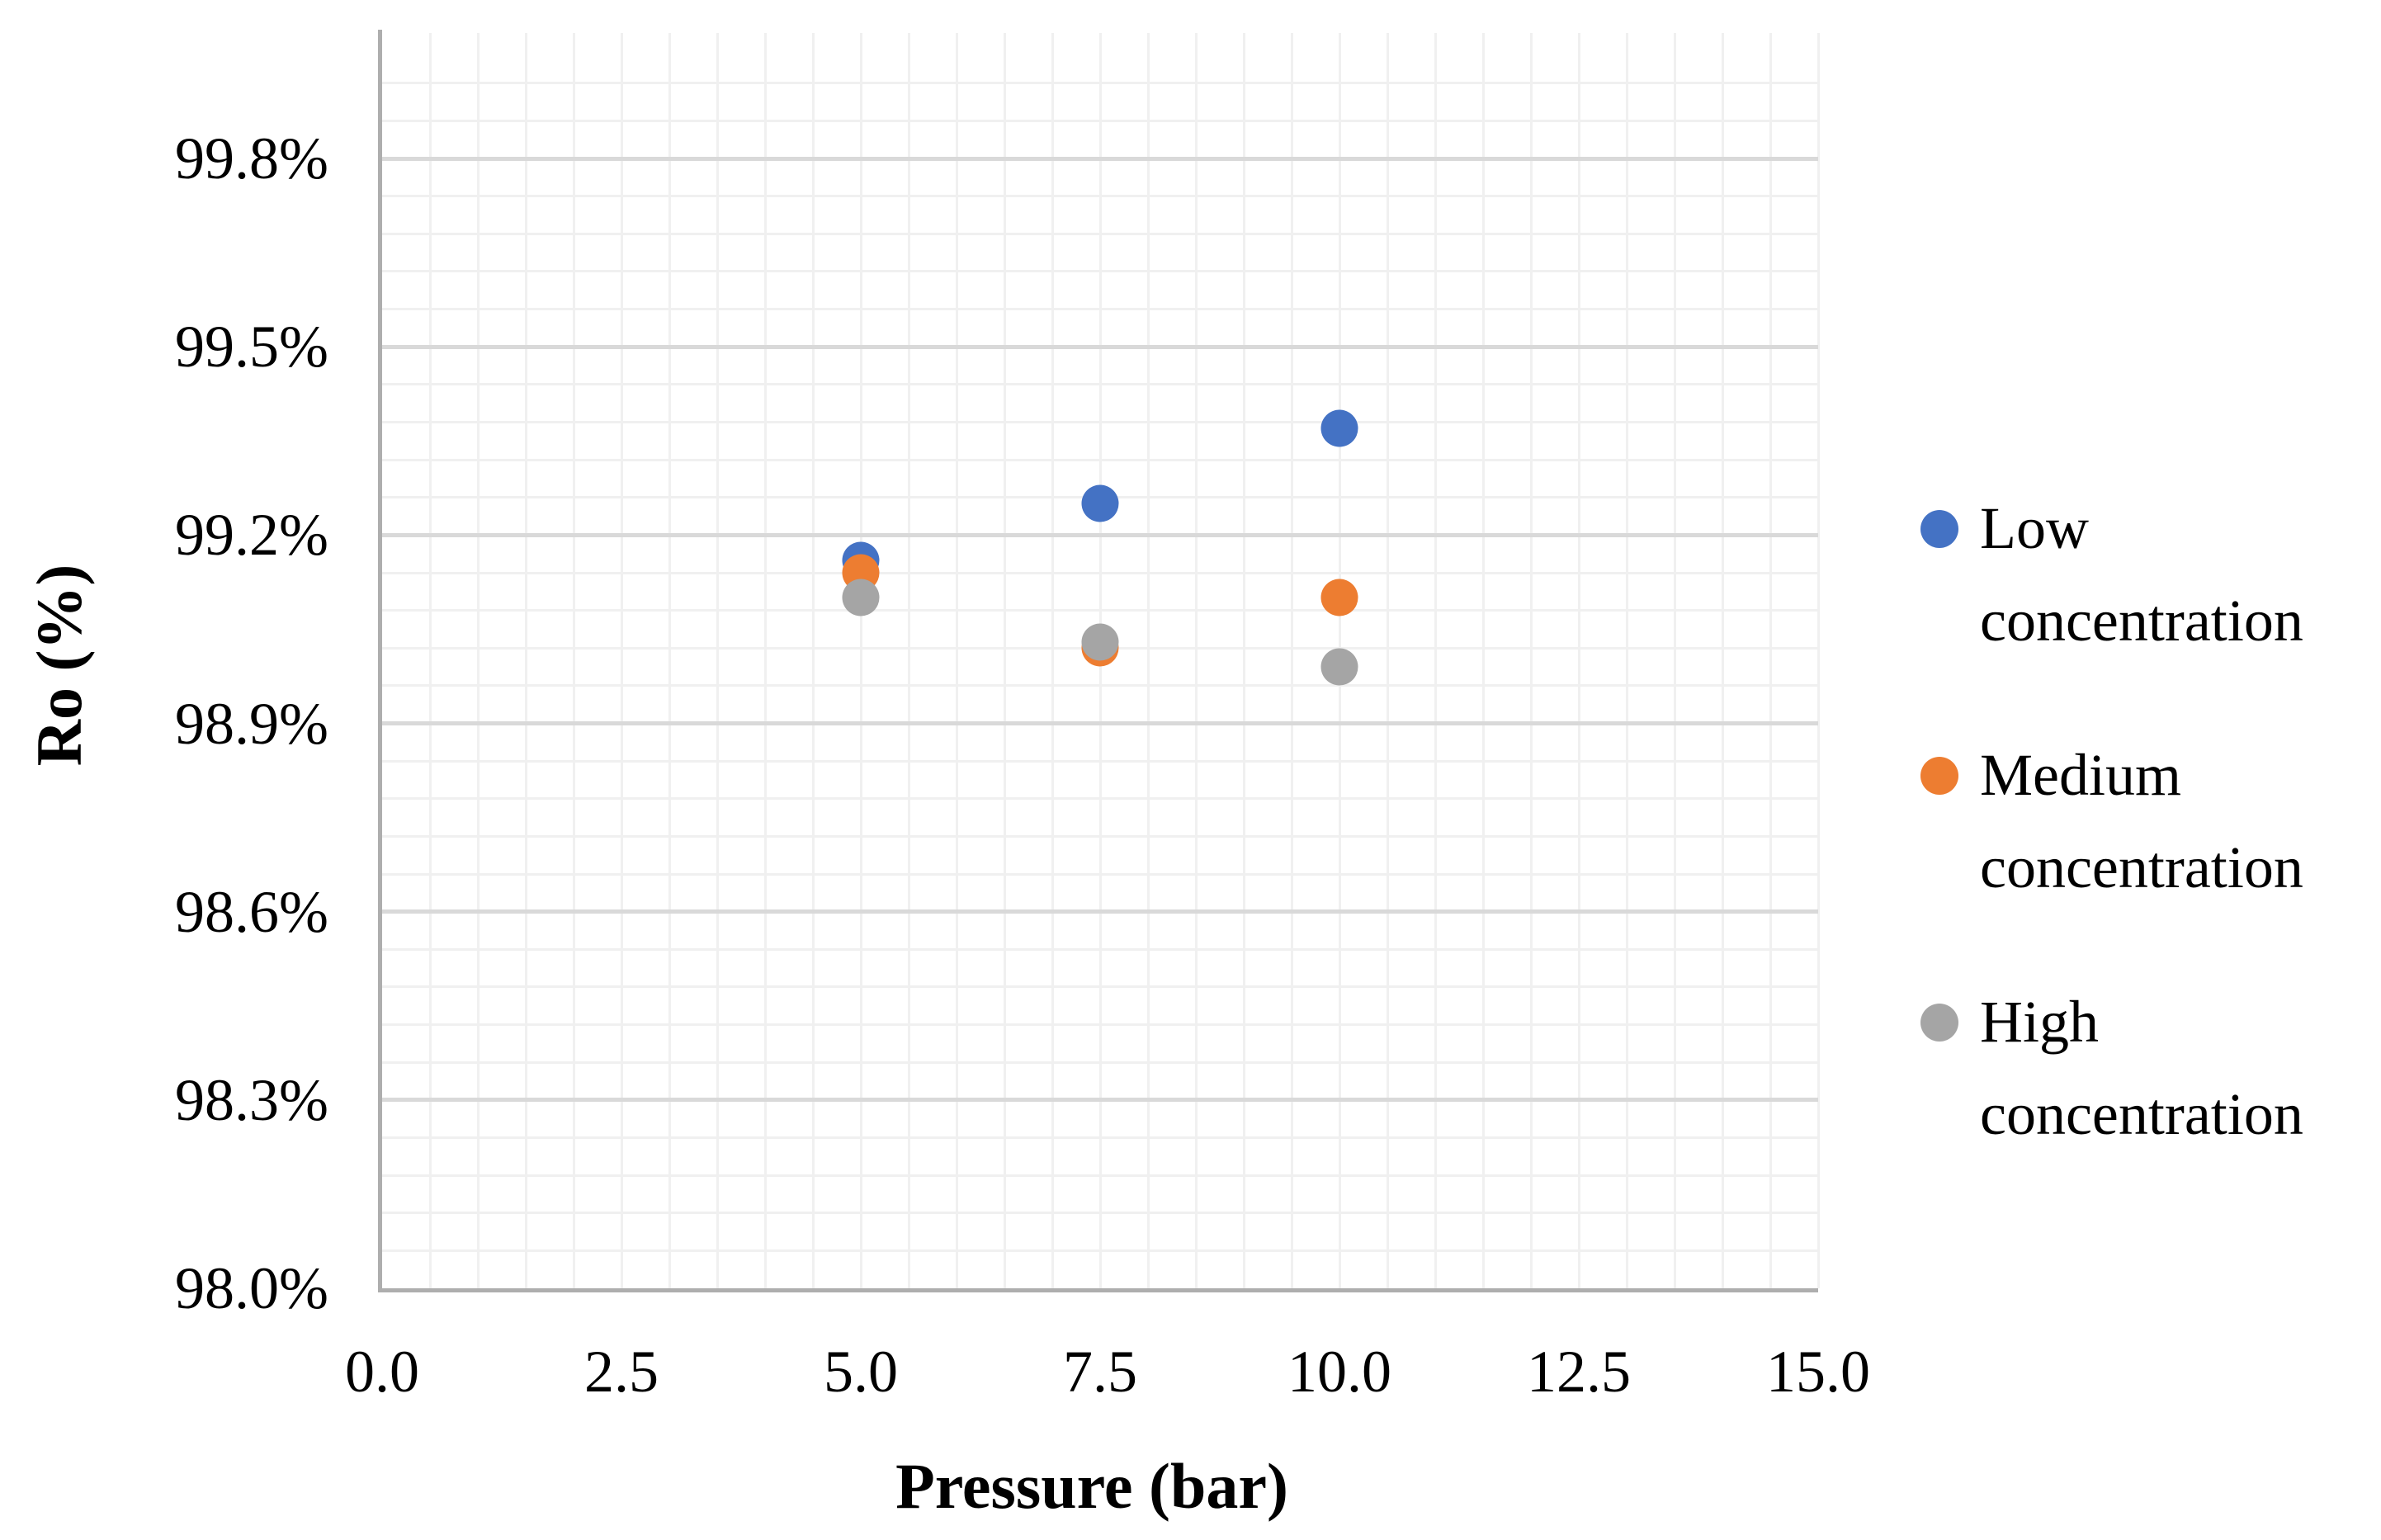 Image resolution: width=2381 pixels, height=1540 pixels. I want to click on y-tick-label: 98.9%, so click(251, 723).